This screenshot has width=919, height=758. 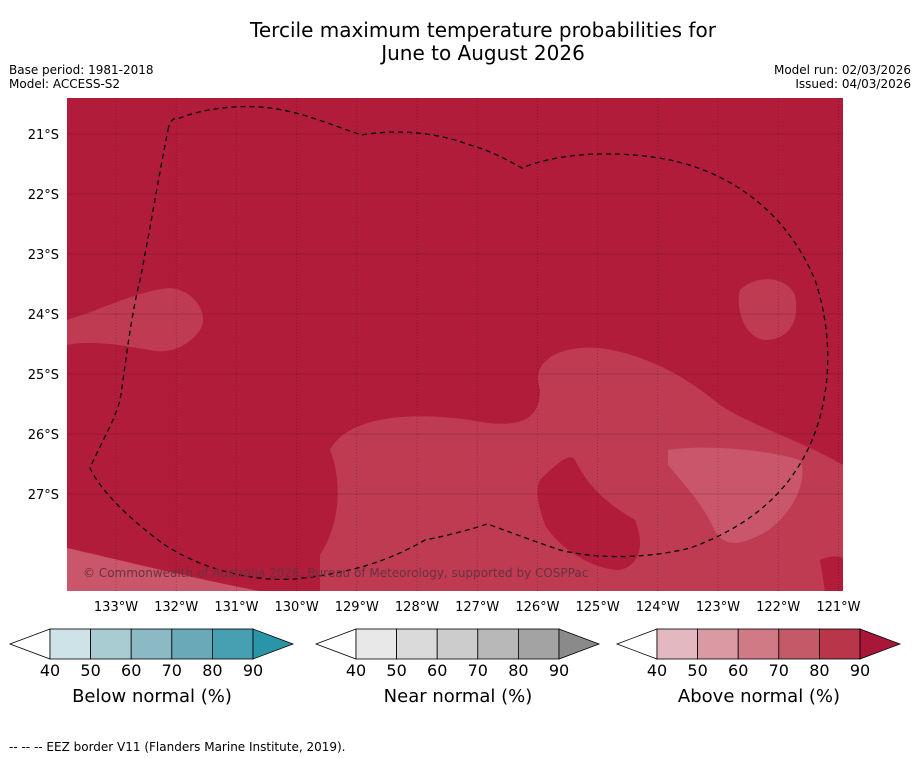 What do you see at coordinates (357, 607) in the screenshot?
I see `longitude-label: 129°W` at bounding box center [357, 607].